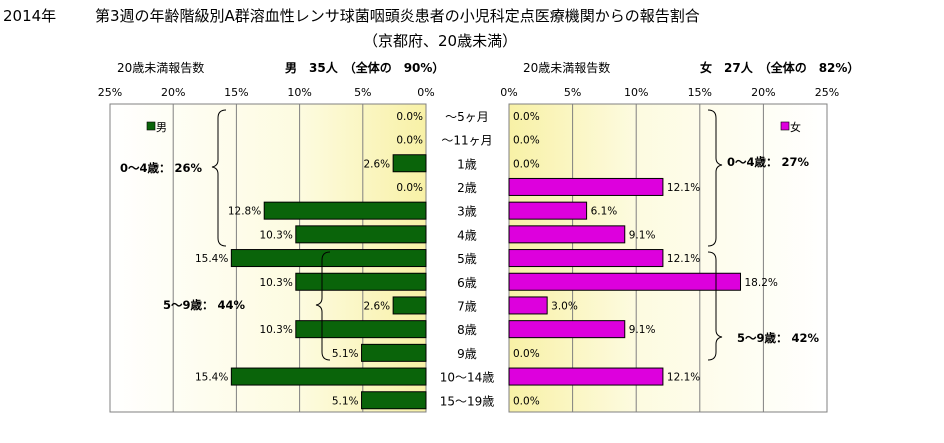 Image resolution: width=944 pixels, height=443 pixels. What do you see at coordinates (572, 92) in the screenshot?
I see `right-tick-label: 5%` at bounding box center [572, 92].